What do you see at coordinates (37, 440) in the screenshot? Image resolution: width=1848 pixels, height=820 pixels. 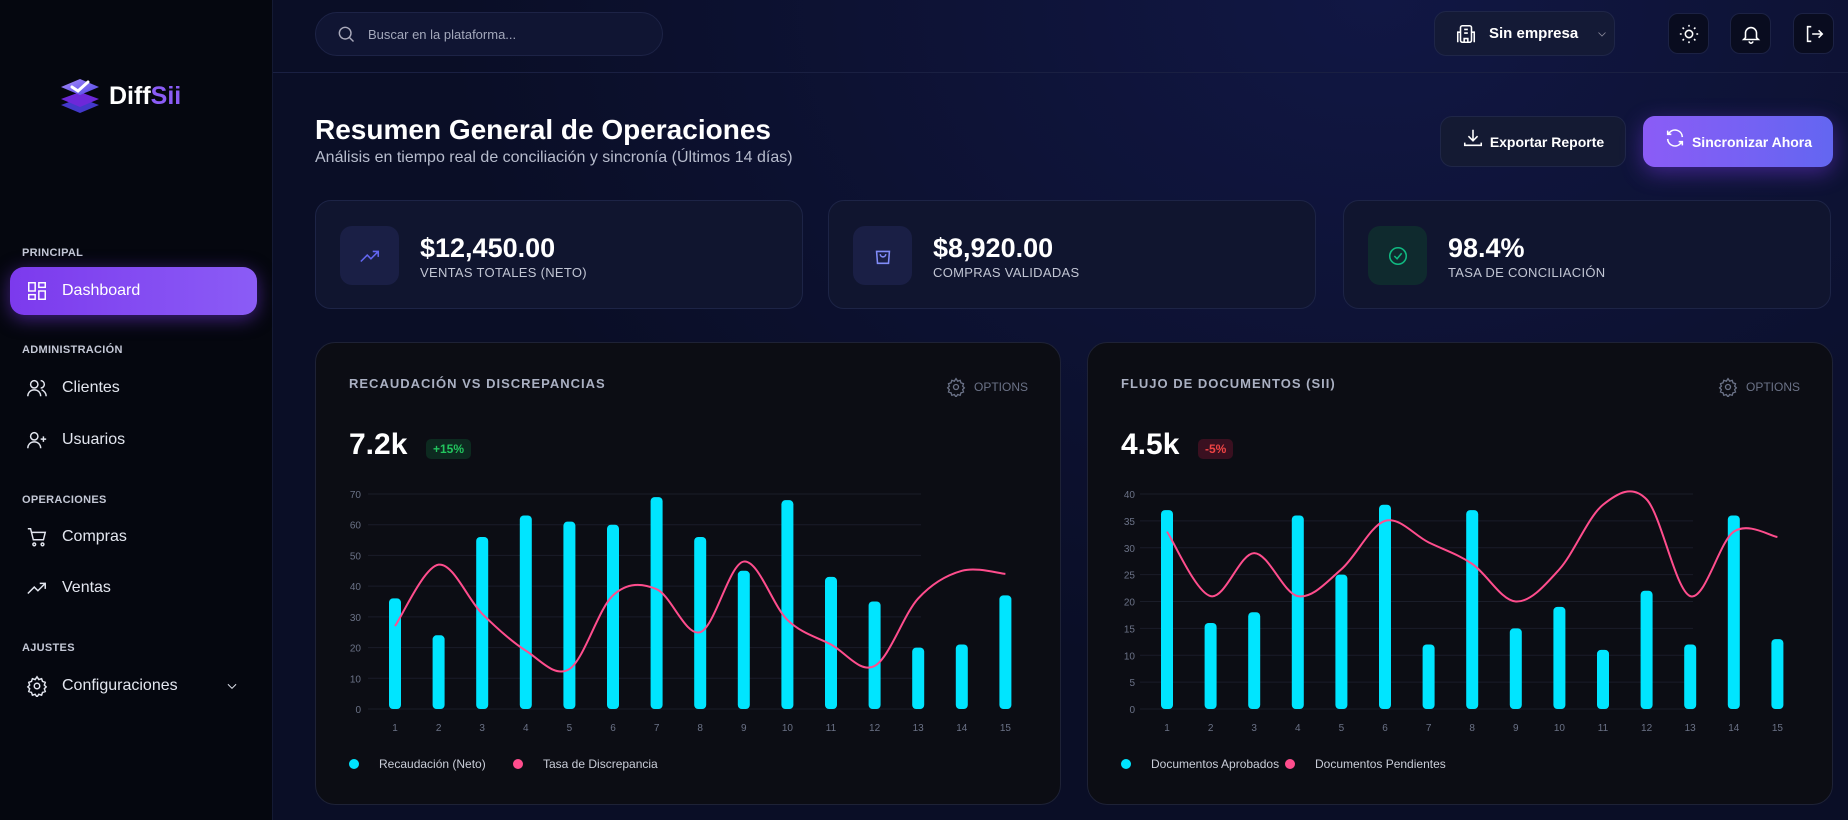 I see `user-plus-icon` at bounding box center [37, 440].